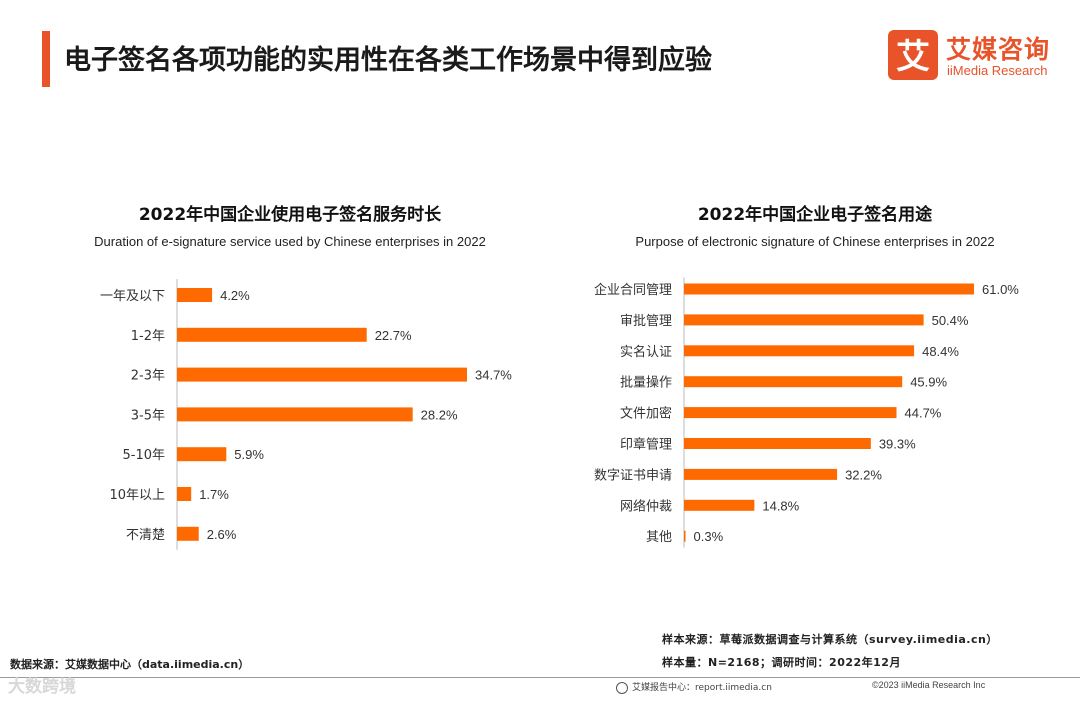 This screenshot has height=702, width=1080. Describe the element at coordinates (393, 335) in the screenshot. I see `data-label: 22.7%` at that location.